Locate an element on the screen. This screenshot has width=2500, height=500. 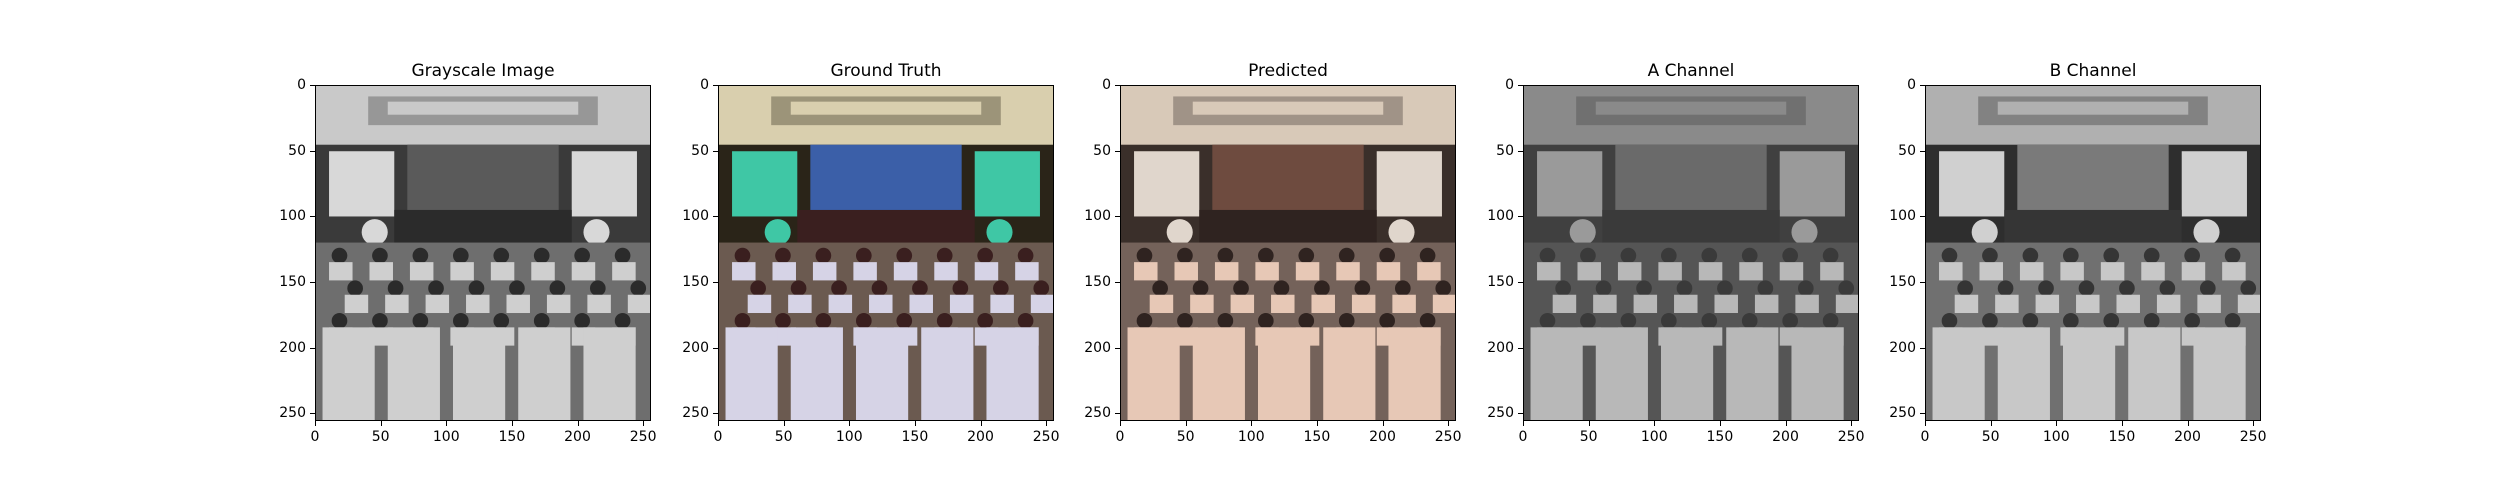
panel-title: Grayscale Image is located at coordinates (483, 71).